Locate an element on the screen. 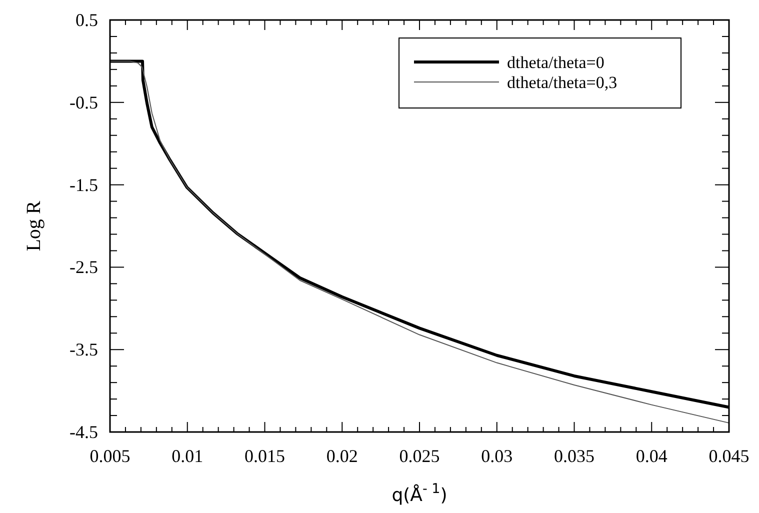 The width and height of the screenshot is (759, 513). legend-label: dtheta/theta=0 is located at coordinates (555, 62).